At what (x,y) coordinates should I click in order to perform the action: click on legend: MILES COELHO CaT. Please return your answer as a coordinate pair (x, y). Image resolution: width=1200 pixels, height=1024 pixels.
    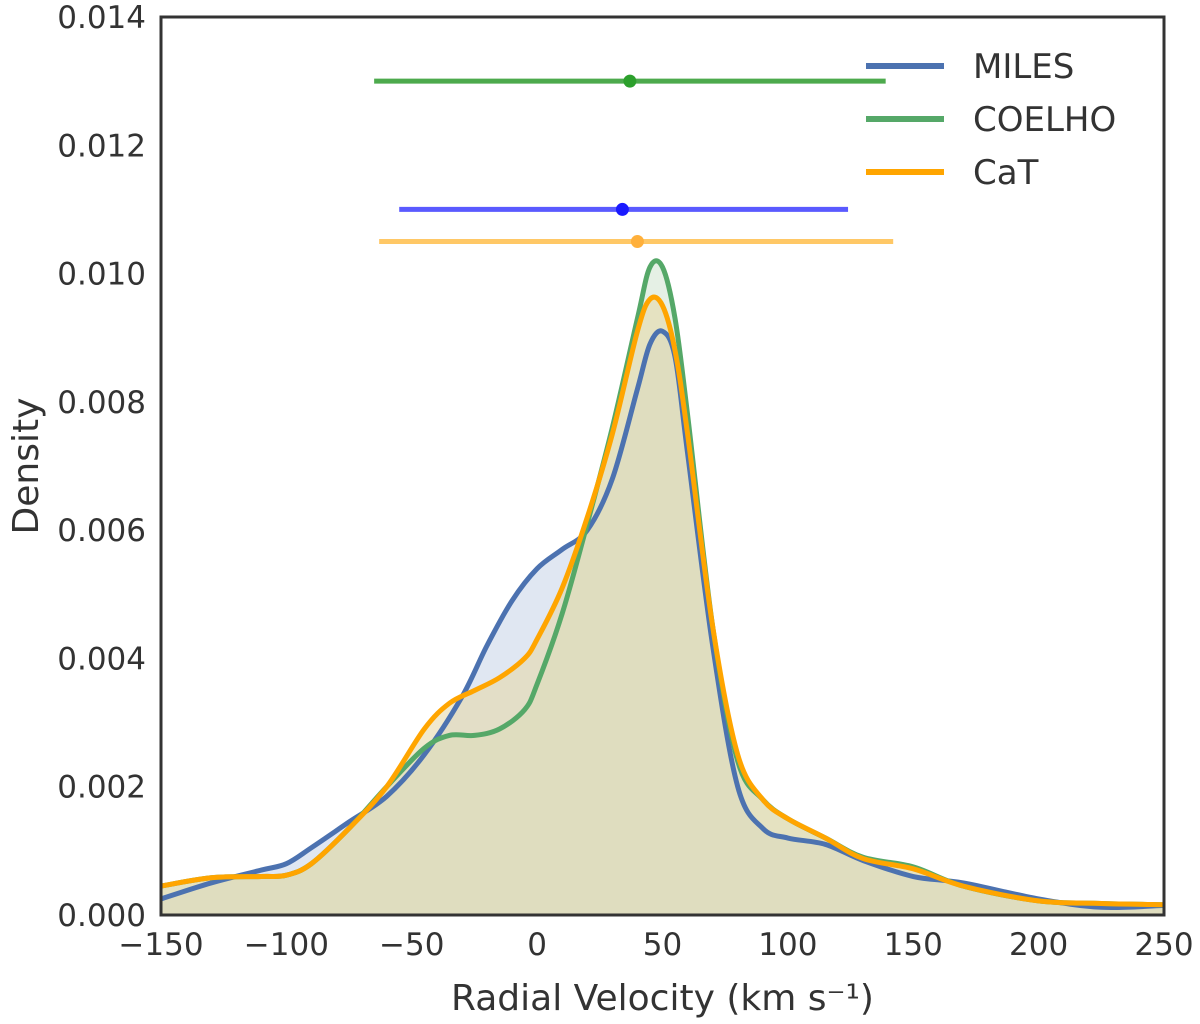
    Looking at the image, I should click on (991, 120).